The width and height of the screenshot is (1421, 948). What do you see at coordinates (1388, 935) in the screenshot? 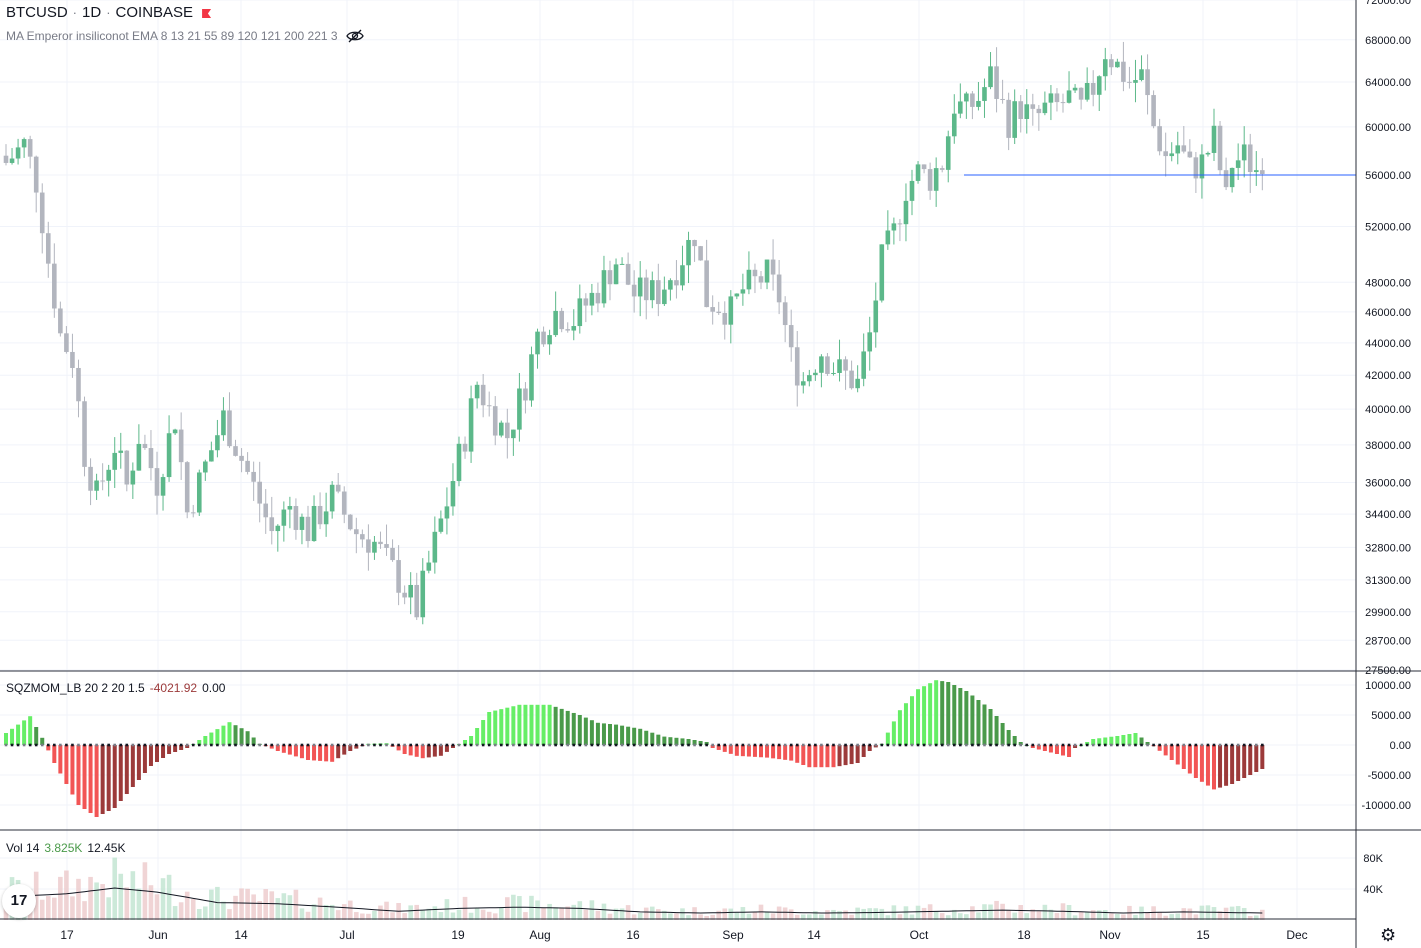
I see `gear-icon: ⚙` at bounding box center [1388, 935].